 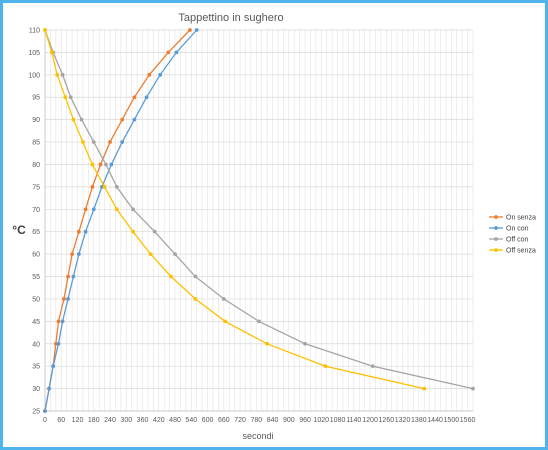 What do you see at coordinates (36, 187) in the screenshot?
I see `y-tick-label: 75` at bounding box center [36, 187].